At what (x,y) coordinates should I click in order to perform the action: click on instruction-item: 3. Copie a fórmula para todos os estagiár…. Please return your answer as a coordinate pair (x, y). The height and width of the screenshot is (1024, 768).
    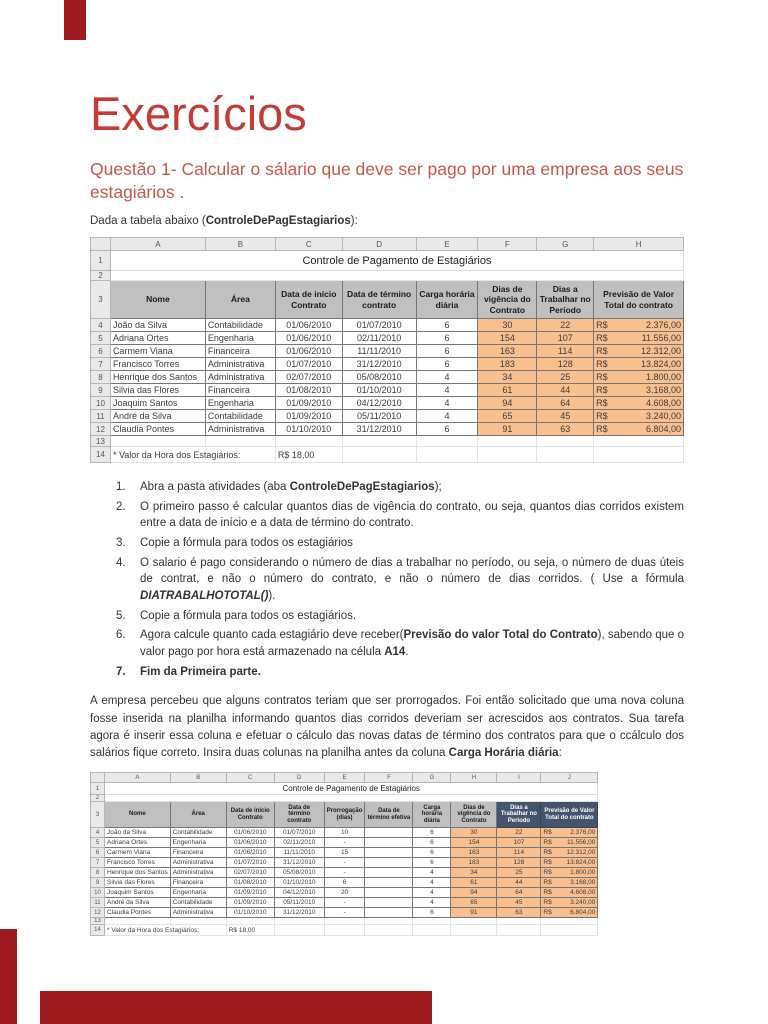
    Looking at the image, I should click on (400, 543).